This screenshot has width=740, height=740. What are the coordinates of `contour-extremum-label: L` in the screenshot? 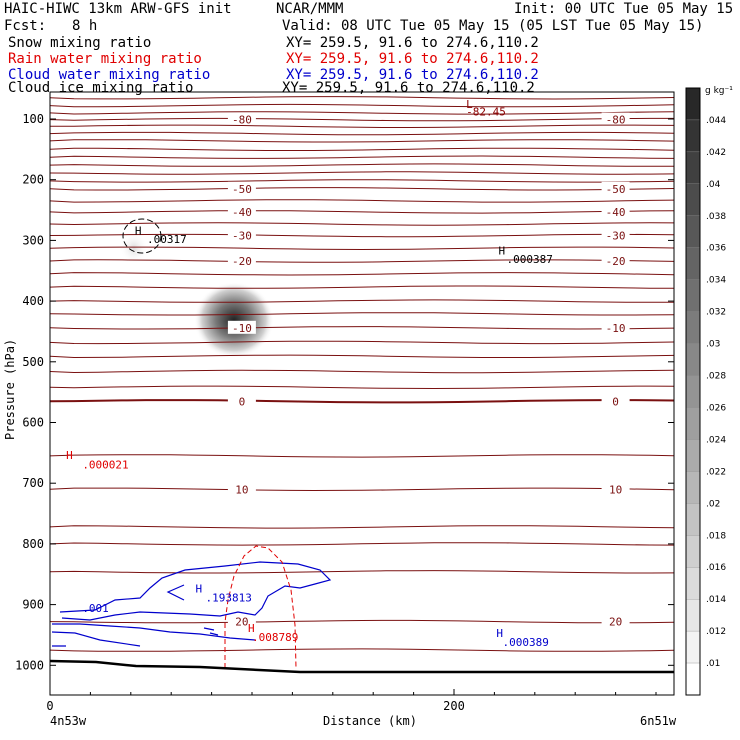 It's located at (469, 104).